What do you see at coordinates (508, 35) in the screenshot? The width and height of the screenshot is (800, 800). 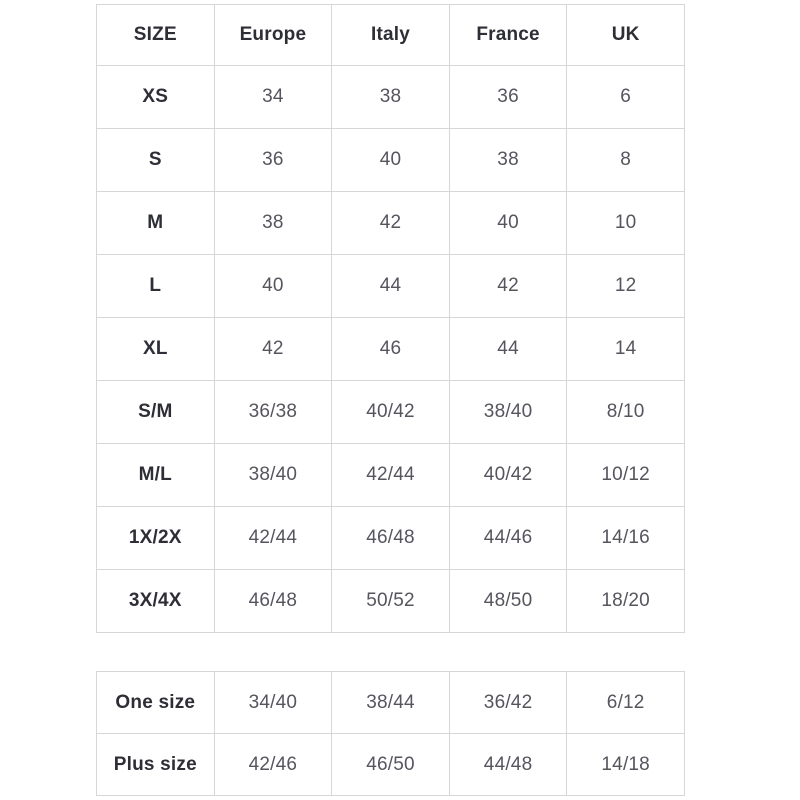 I see `column-header-france: France` at bounding box center [508, 35].